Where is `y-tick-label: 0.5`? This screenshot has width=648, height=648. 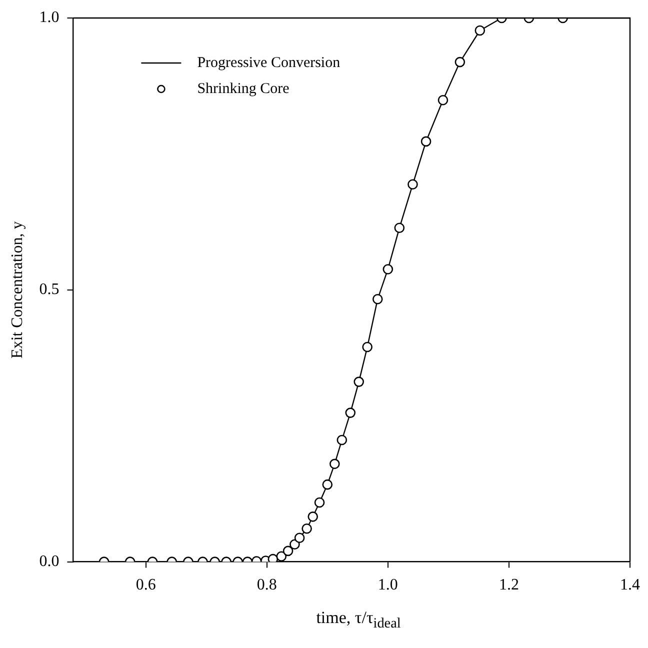 y-tick-label: 0.5 is located at coordinates (49, 289).